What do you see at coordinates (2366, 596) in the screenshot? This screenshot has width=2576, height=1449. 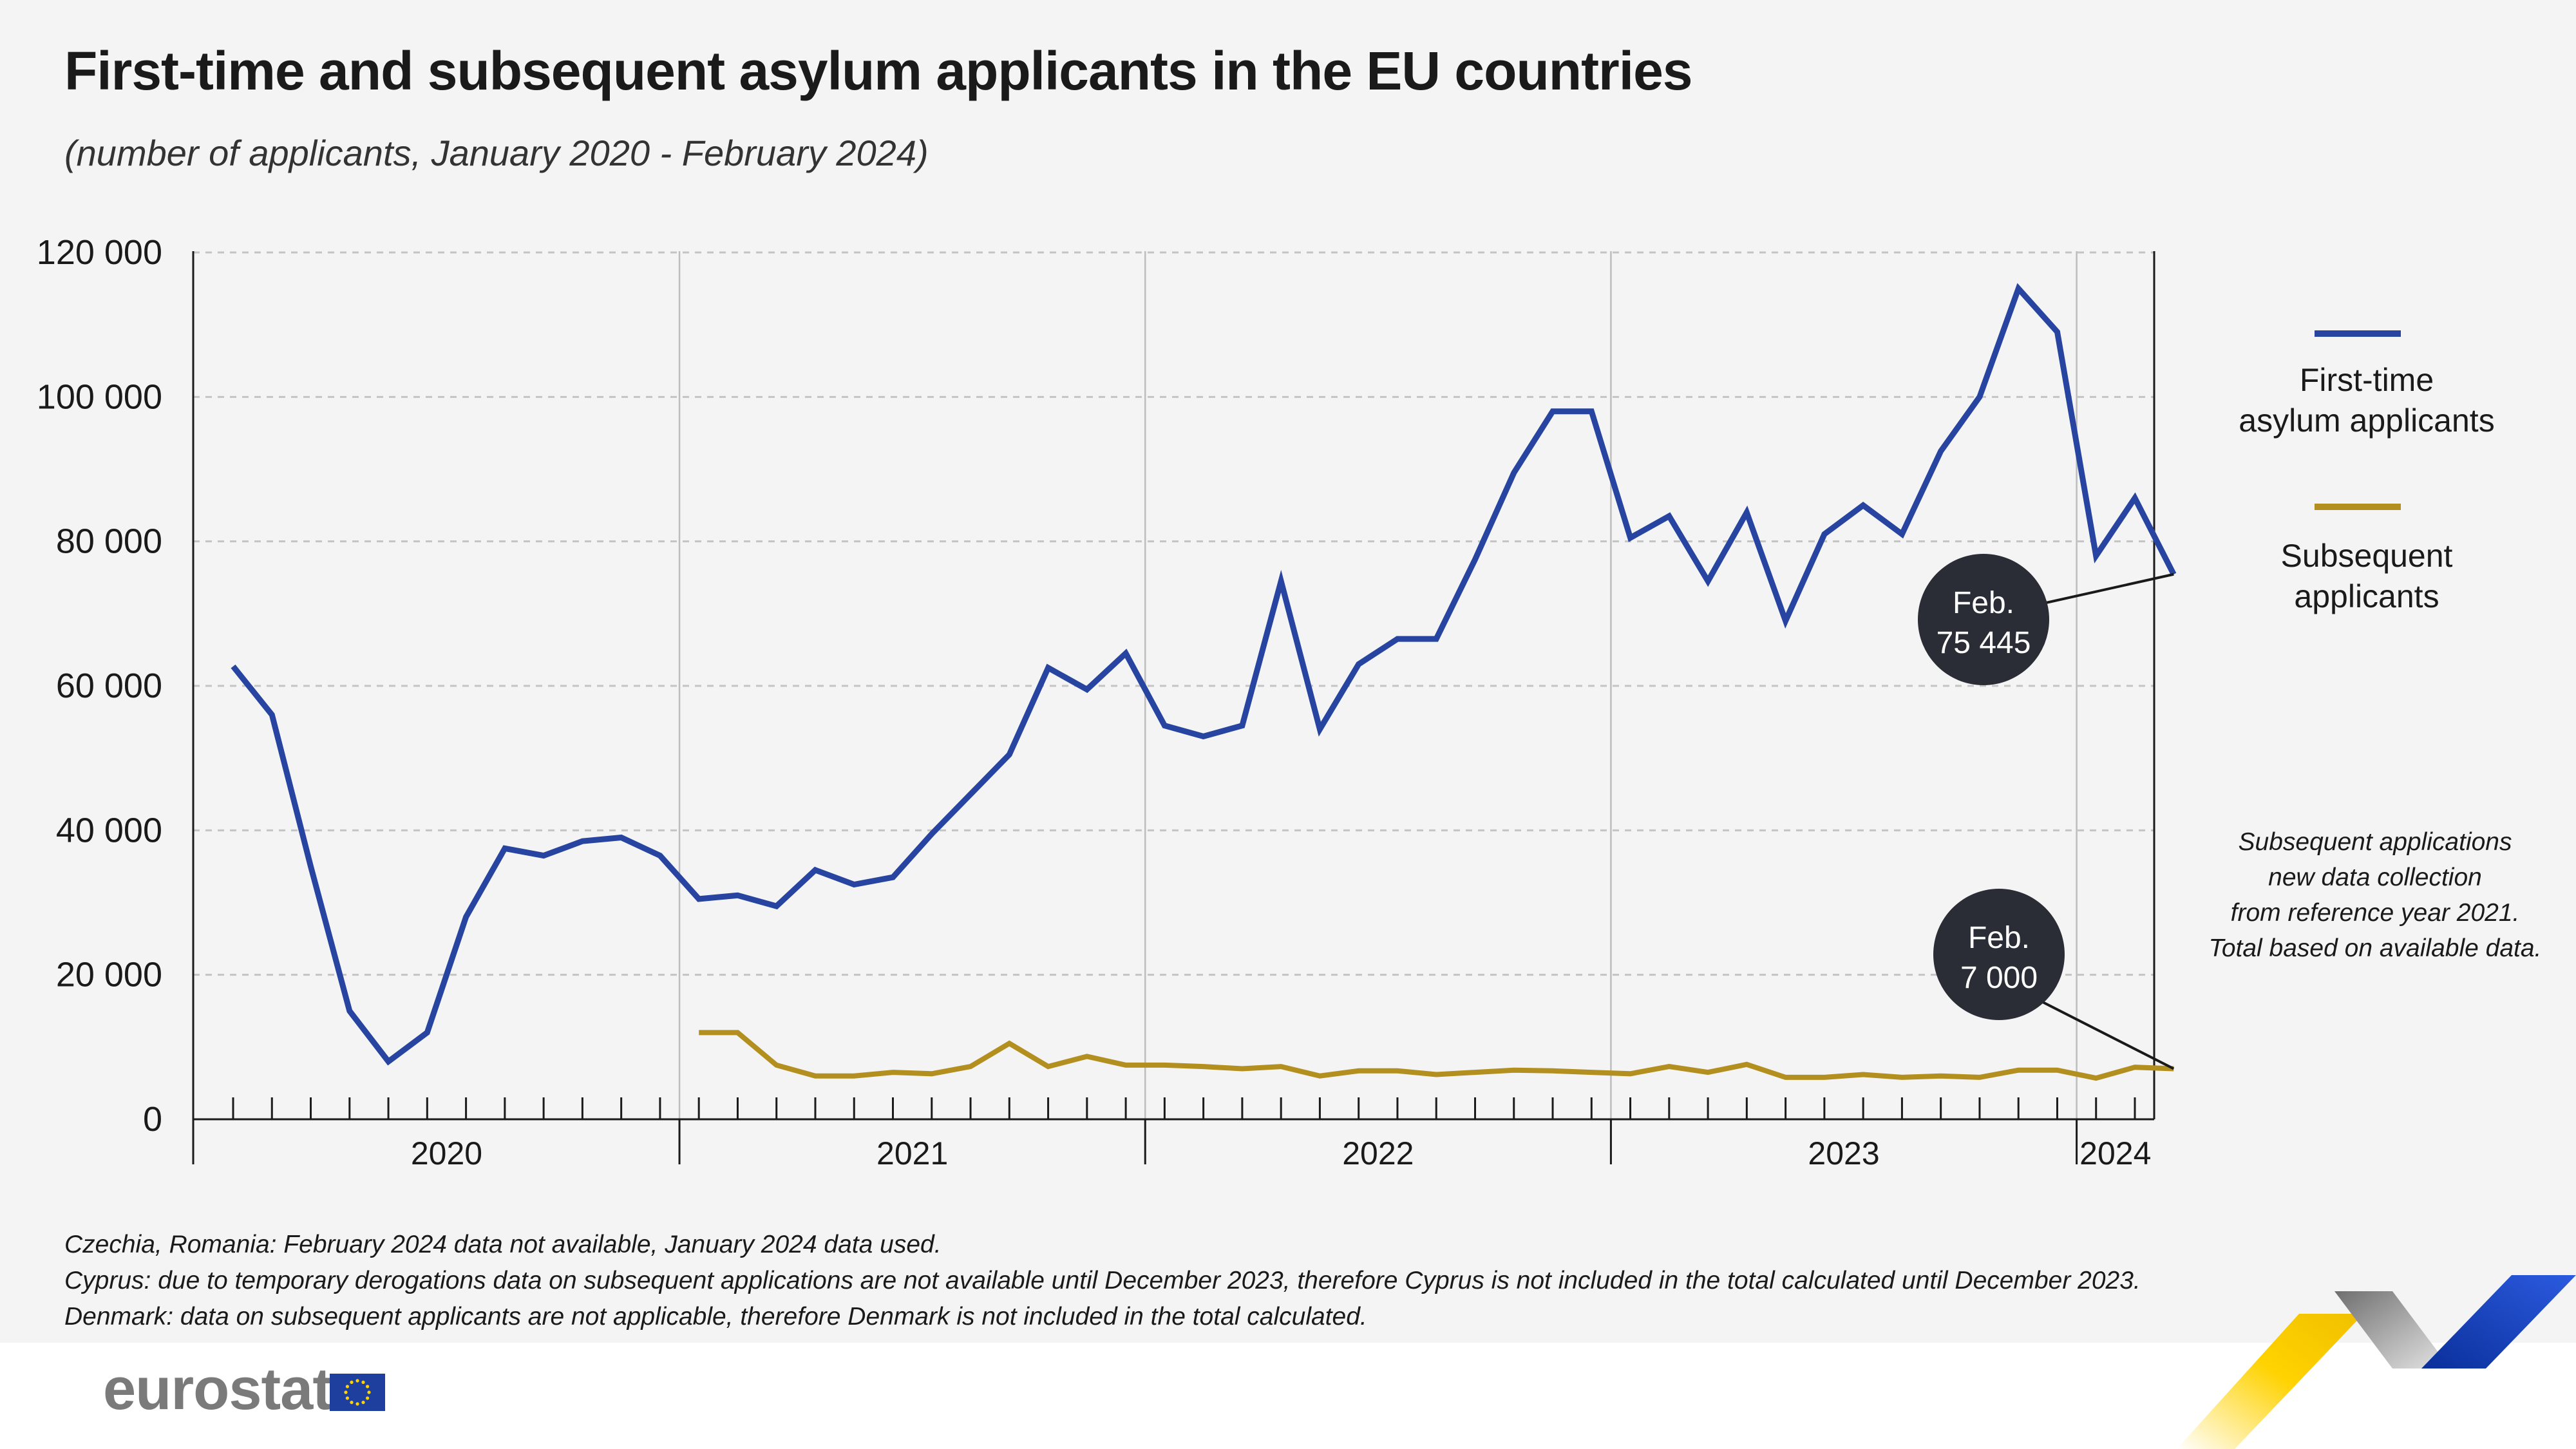 I see `legend-label-subsequent: applicants` at bounding box center [2366, 596].